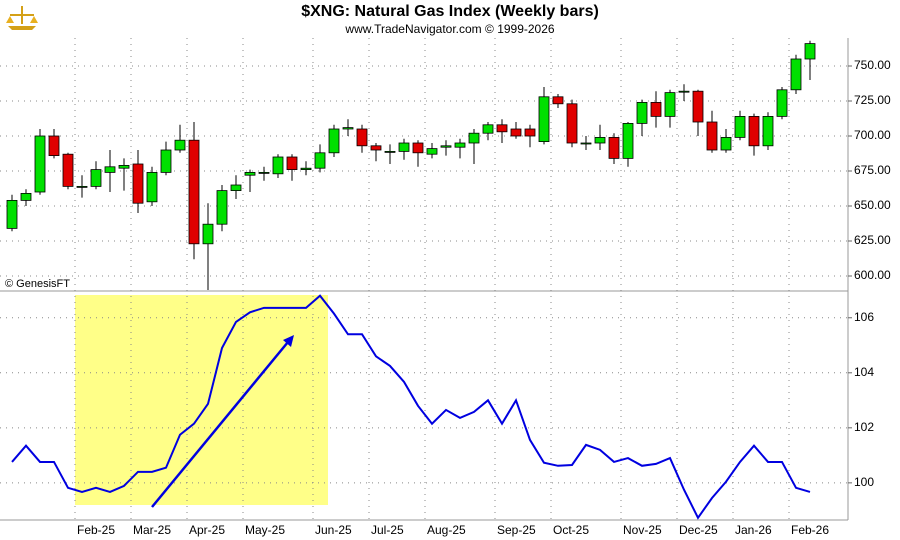  I want to click on x-tick-label: Jan-26, so click(753, 530).